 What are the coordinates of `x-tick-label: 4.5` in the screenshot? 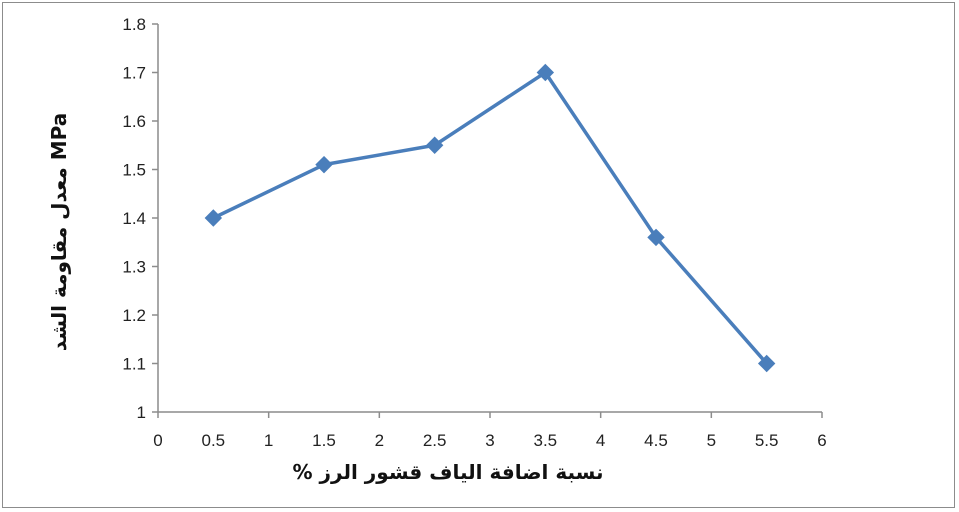 It's located at (656, 440).